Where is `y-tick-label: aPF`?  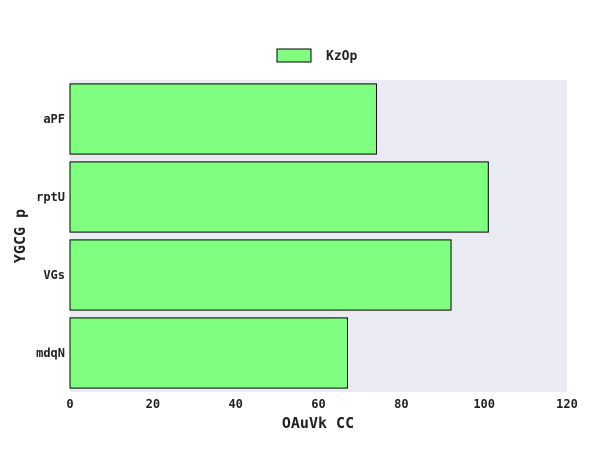 y-tick-label: aPF is located at coordinates (54, 119).